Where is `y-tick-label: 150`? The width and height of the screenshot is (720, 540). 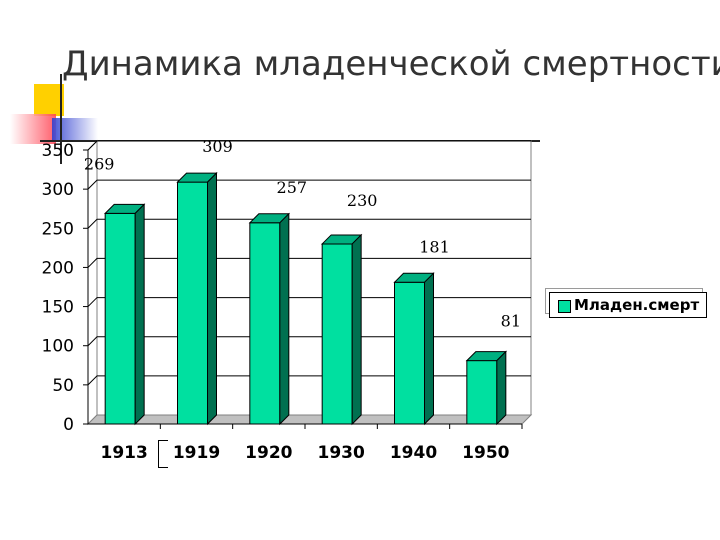
y-tick-label: 150 is located at coordinates (58, 308).